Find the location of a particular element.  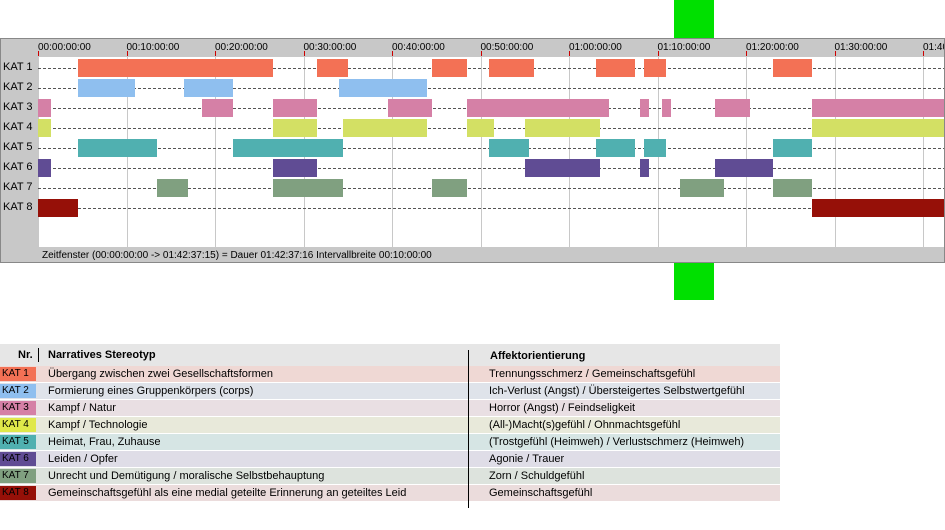

tick-label: 01:00:00:00 is located at coordinates (595, 47).